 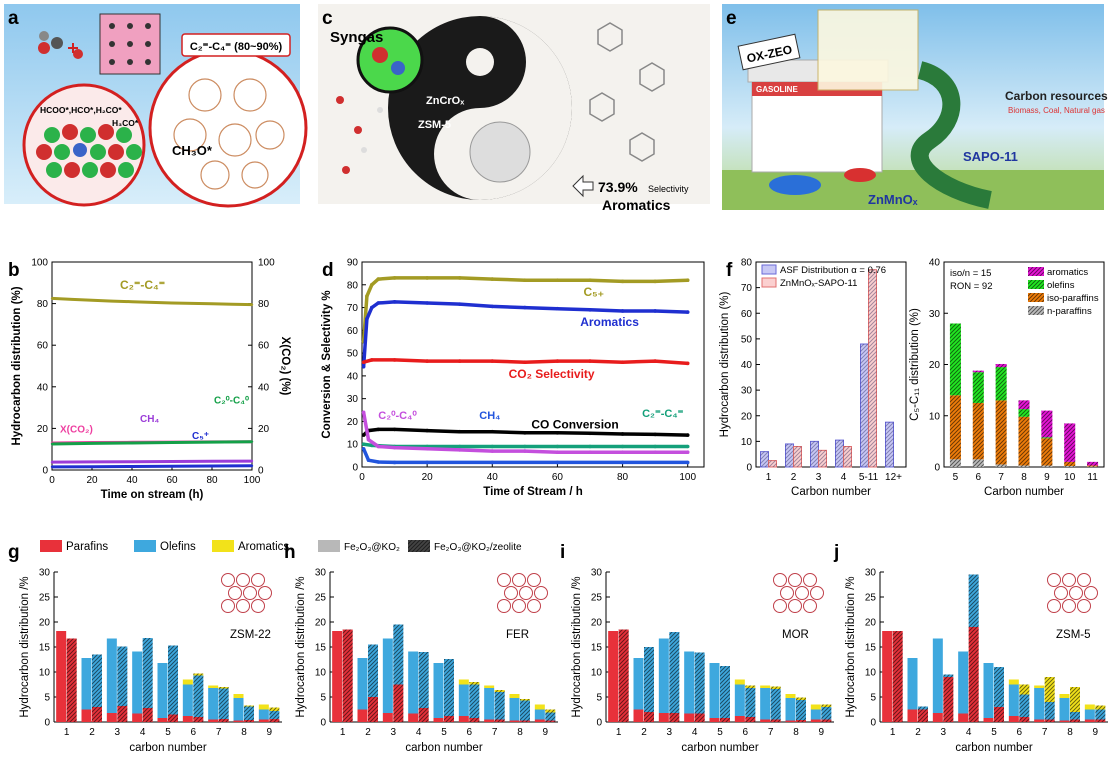 What do you see at coordinates (143, 732) in the screenshot?
I see `g-xtick-label: 4` at bounding box center [143, 732].